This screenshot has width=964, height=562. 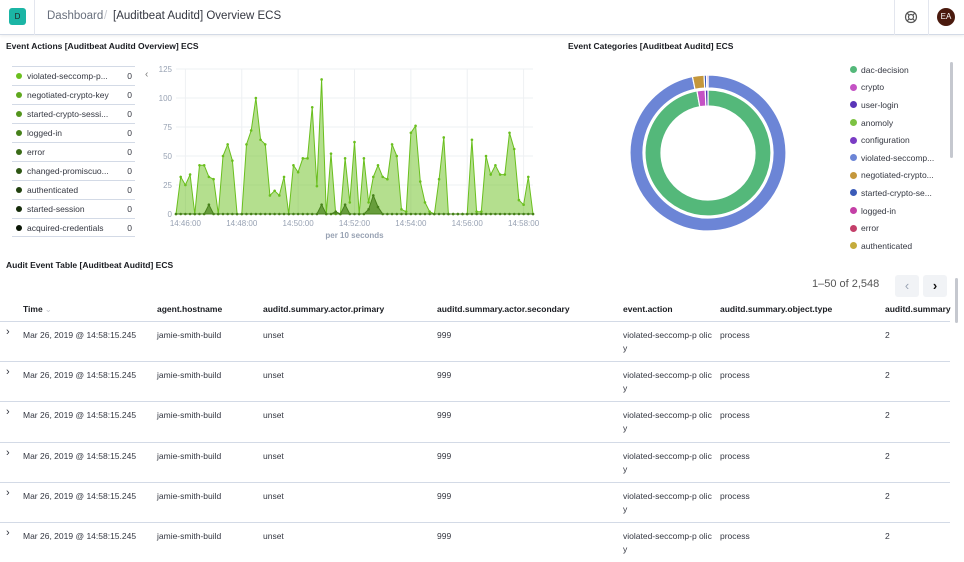 I want to click on legend-item: violated-seccomp-p... 0, so click(x=73, y=75).